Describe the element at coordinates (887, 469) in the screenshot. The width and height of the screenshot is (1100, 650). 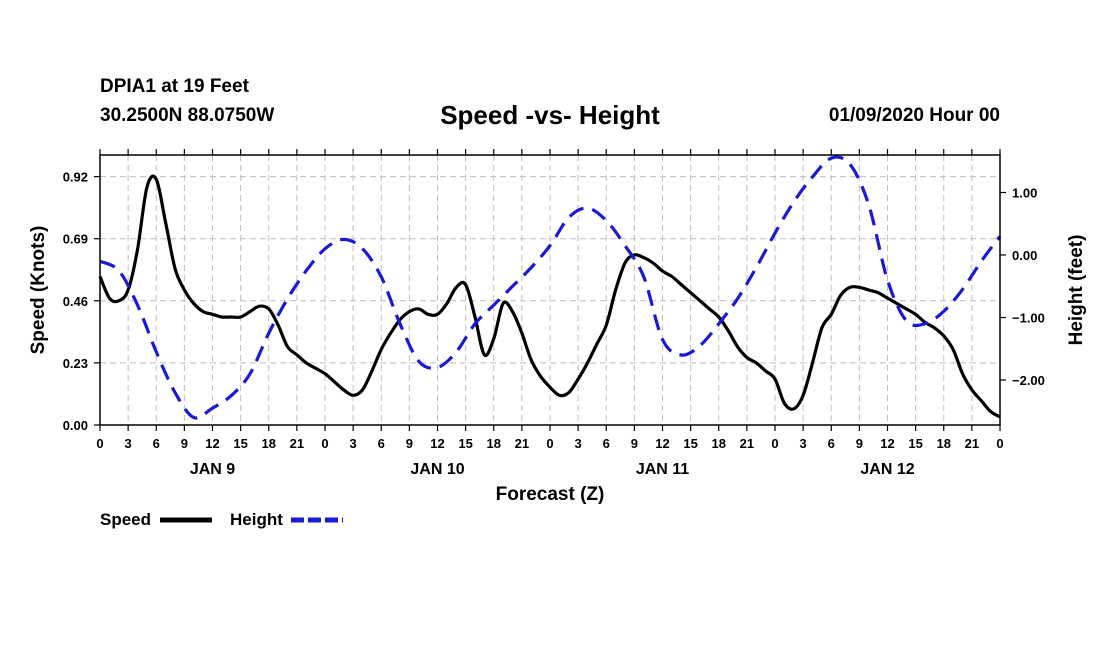
I see `day-label: JAN 12` at that location.